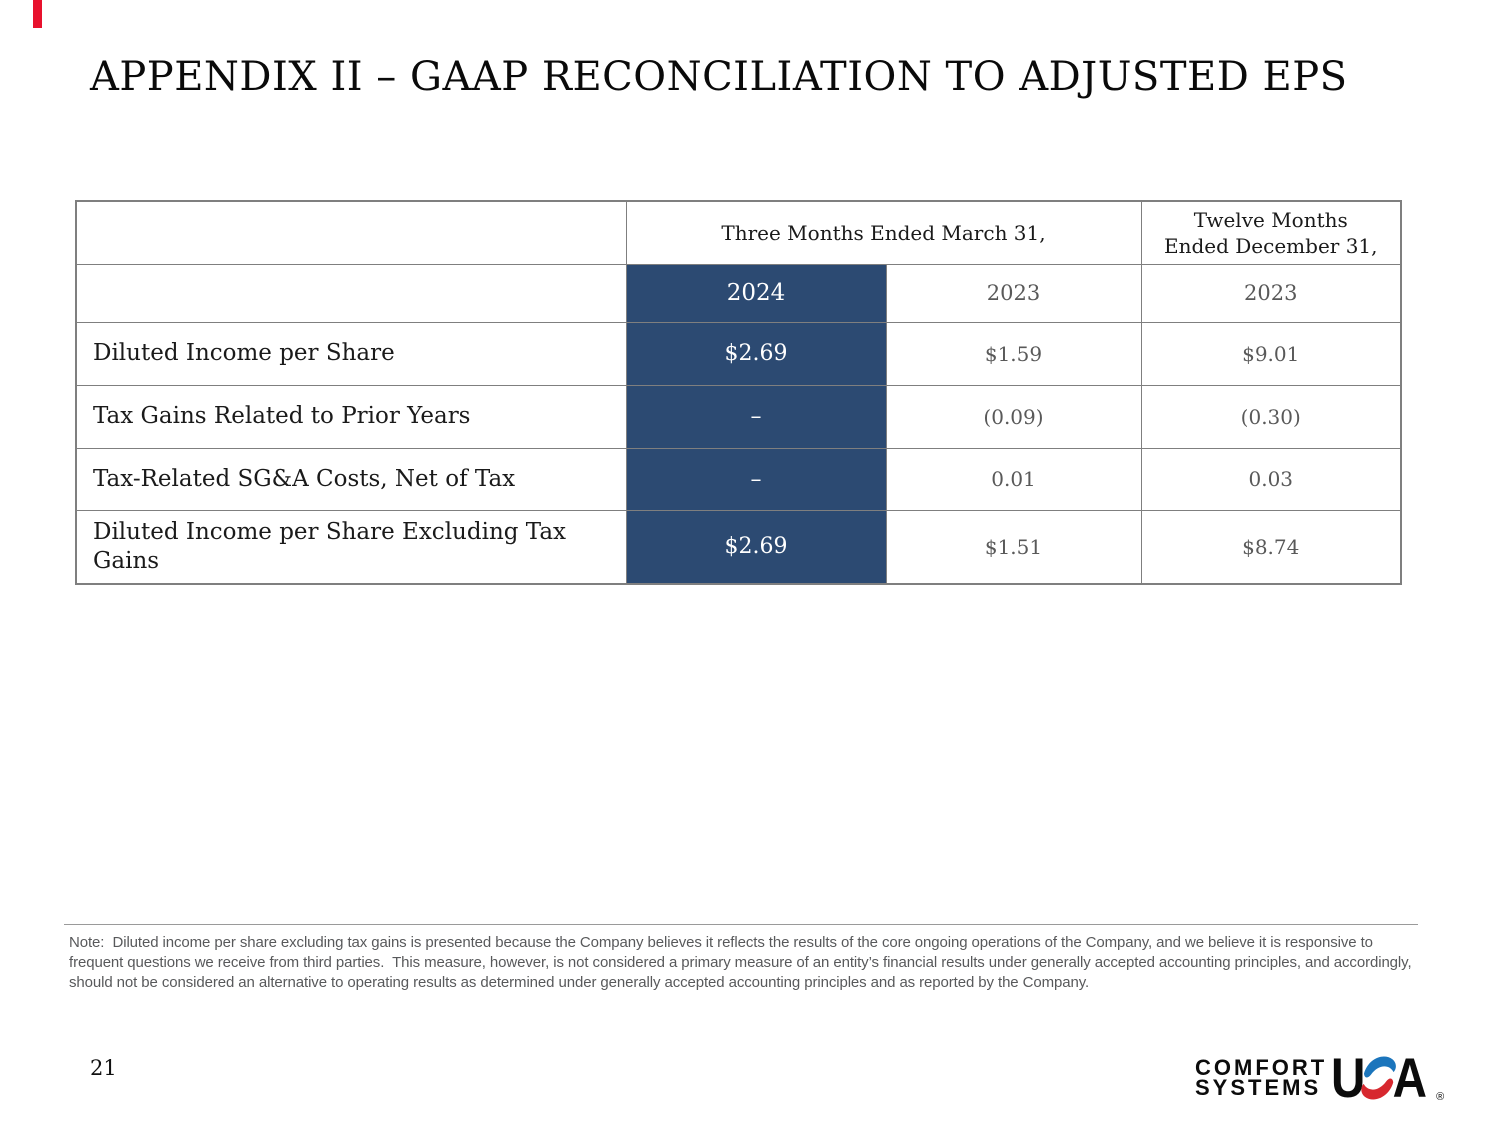 This screenshot has height=1125, width=1500. I want to click on year-header-2023-quarter: 2023, so click(1013, 293).